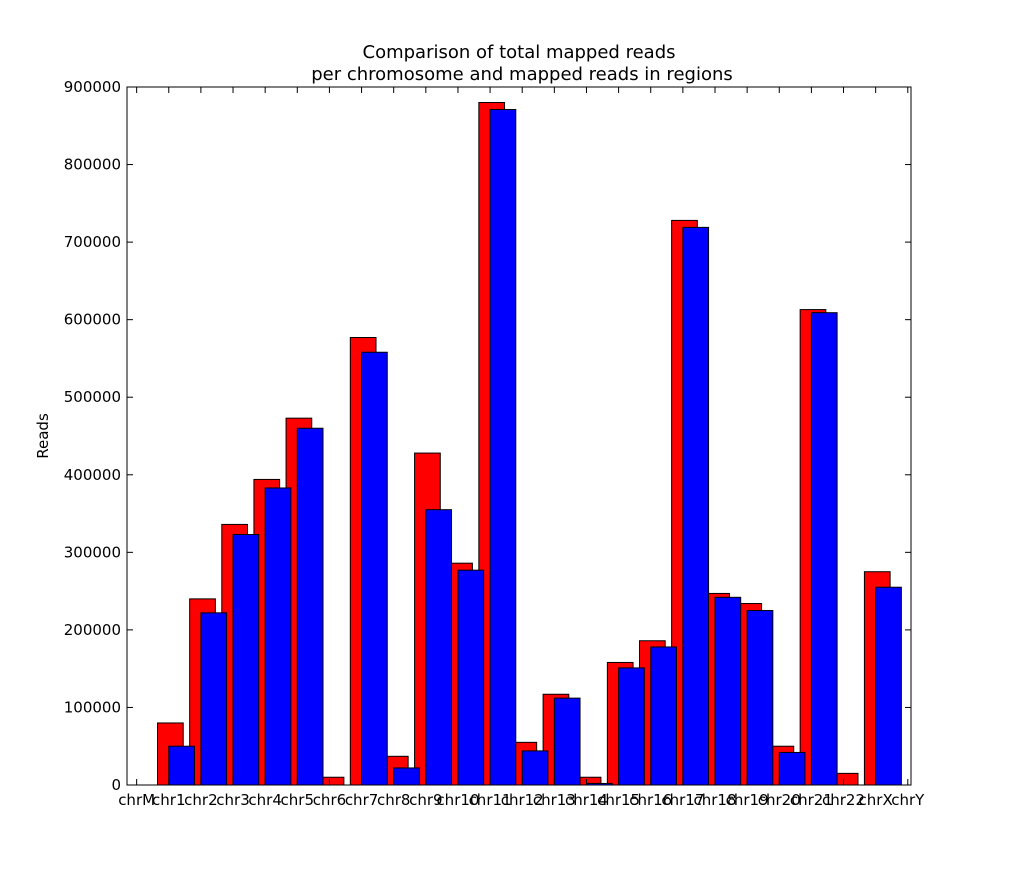 The width and height of the screenshot is (1012, 876). Describe the element at coordinates (214, 699) in the screenshot. I see `bar-series-2-chr2` at that location.